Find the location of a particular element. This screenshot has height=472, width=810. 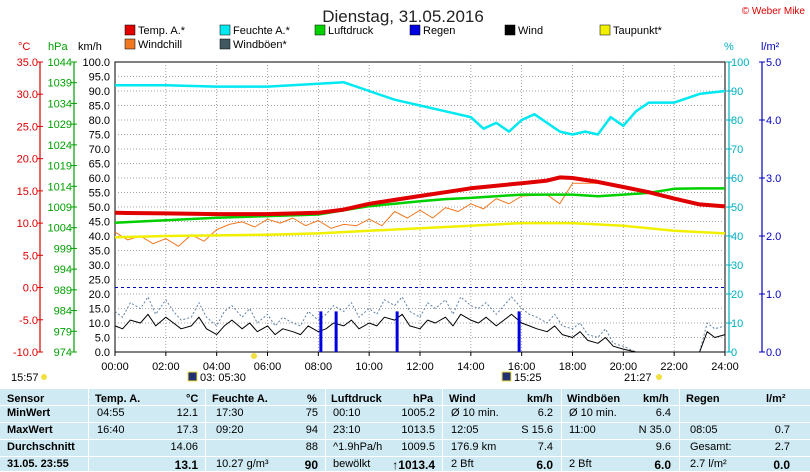

summary-cell-wind-val: 6.2 is located at coordinates (545, 413).